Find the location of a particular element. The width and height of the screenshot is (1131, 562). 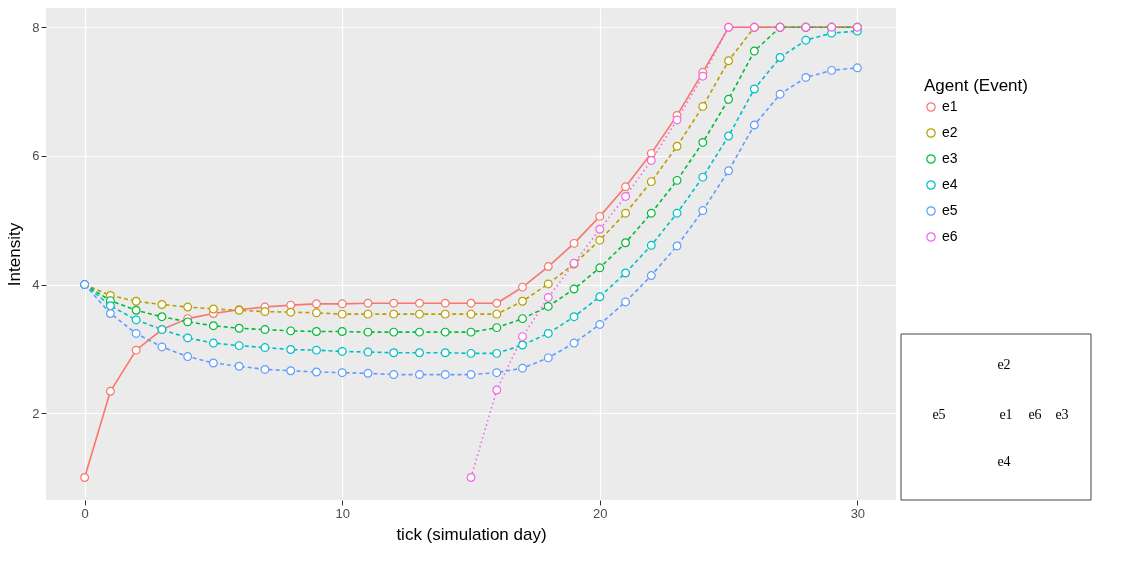

legend-label: e2 is located at coordinates (950, 132).